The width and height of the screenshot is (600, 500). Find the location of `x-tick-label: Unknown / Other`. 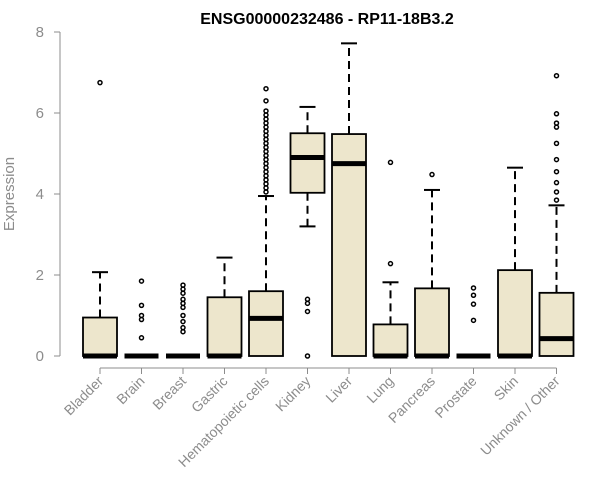

x-tick-label: Unknown / Other is located at coordinates (520, 416).